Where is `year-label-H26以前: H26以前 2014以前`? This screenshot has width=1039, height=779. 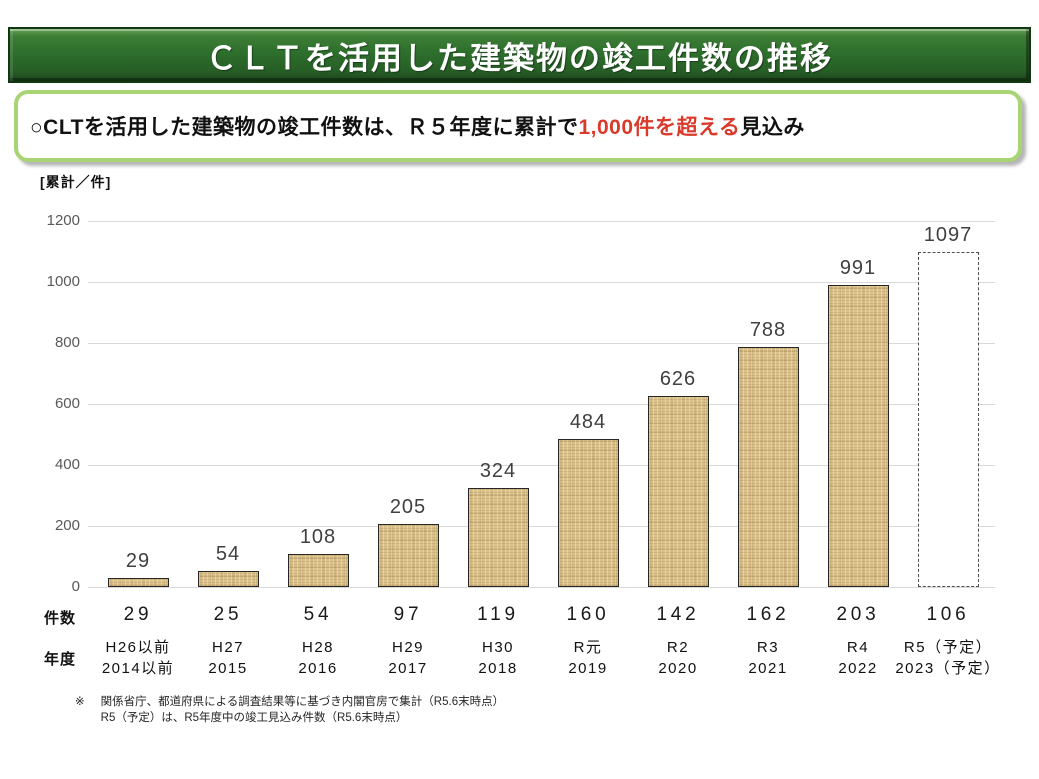
year-label-H26以前: H26以前 2014以前 is located at coordinates (138, 658).